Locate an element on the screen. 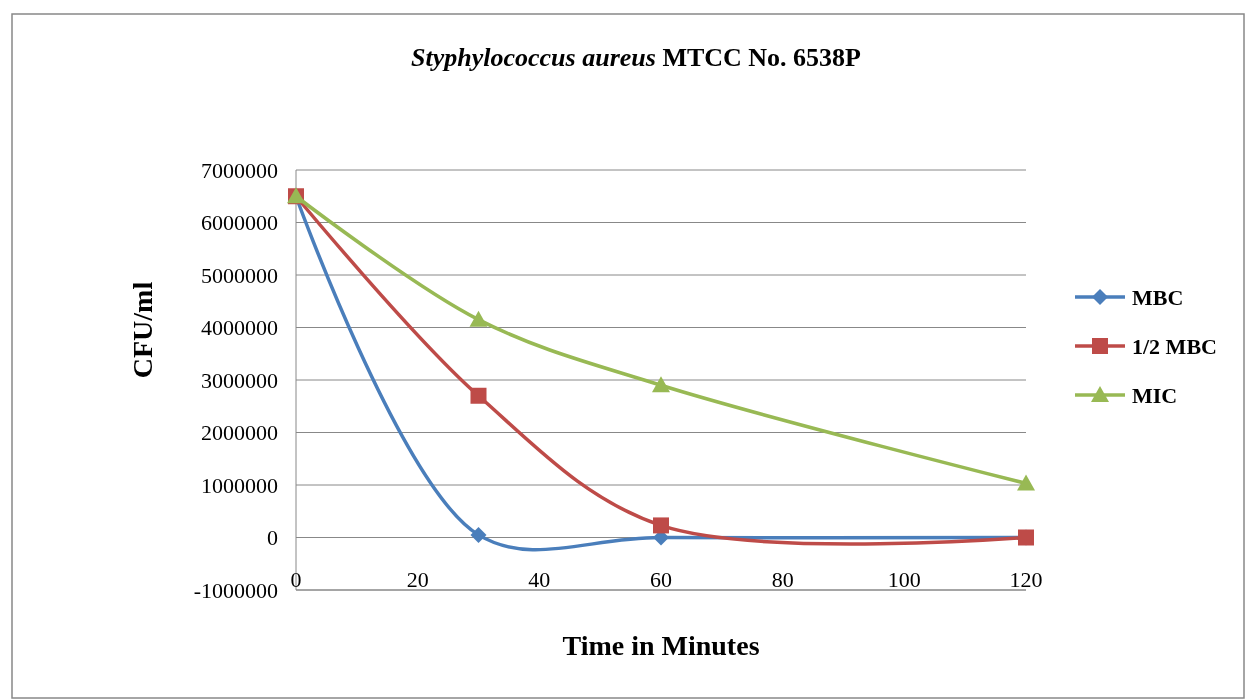  x-axis-title: Time in Minutes is located at coordinates (661, 645).